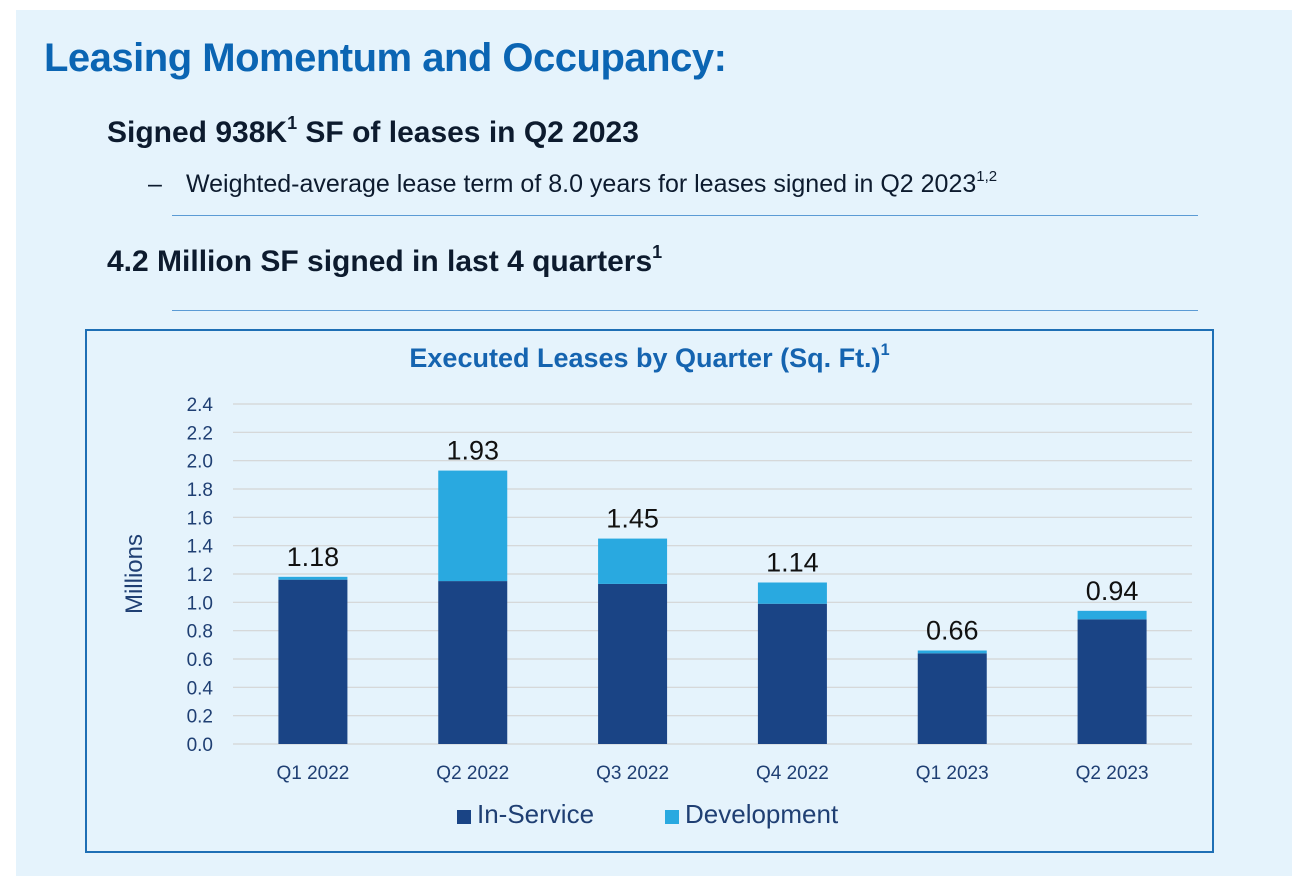 This screenshot has height=888, width=1308. I want to click on data-label: 1.18, so click(313, 557).